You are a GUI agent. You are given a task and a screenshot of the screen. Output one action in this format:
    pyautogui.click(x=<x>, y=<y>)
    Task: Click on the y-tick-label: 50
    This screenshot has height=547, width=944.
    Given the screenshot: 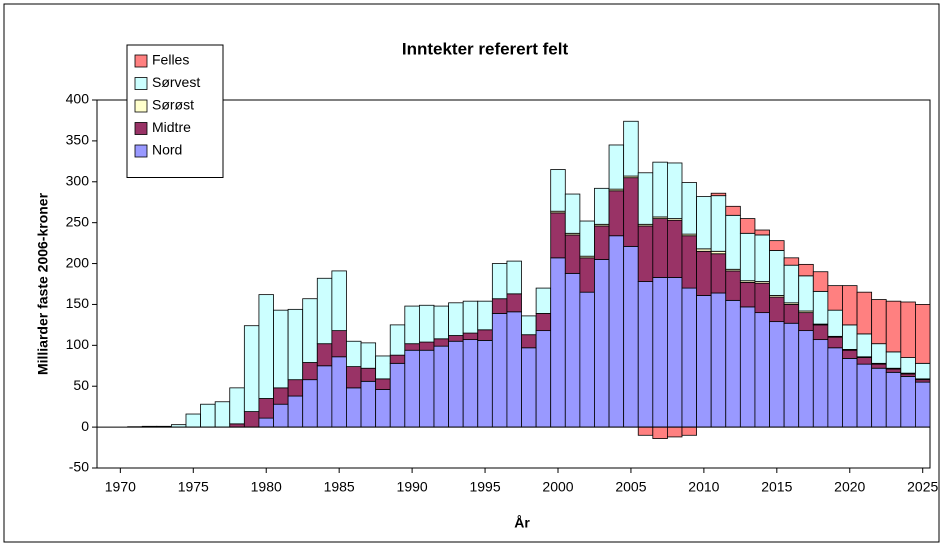 What is the action you would take?
    pyautogui.click(x=81, y=385)
    